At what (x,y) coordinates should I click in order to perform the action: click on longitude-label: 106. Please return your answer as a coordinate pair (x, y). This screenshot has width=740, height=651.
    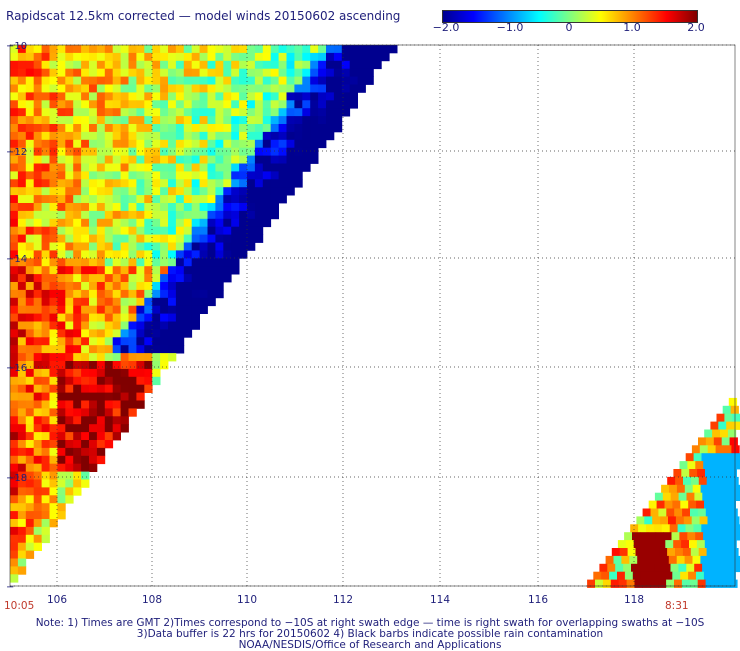
    Looking at the image, I should click on (57, 600).